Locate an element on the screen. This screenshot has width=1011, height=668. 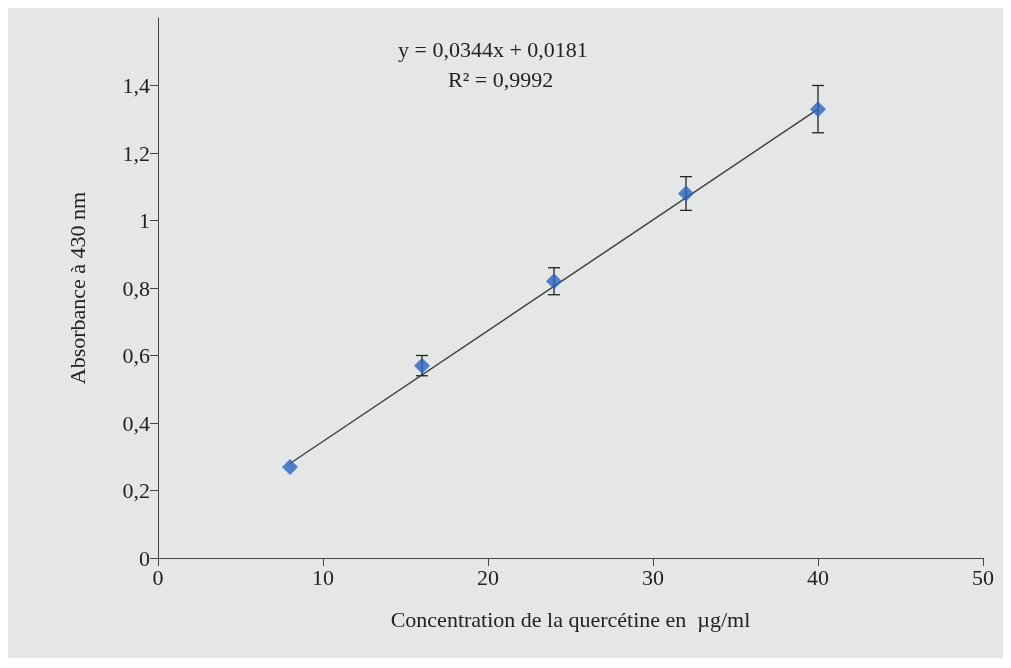
y-tick-label: 1 is located at coordinates (144, 220).